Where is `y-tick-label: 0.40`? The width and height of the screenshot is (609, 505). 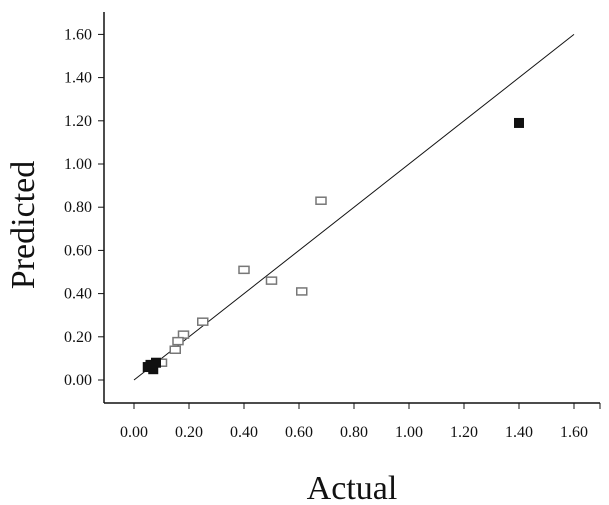
y-tick-label: 0.40 is located at coordinates (78, 294).